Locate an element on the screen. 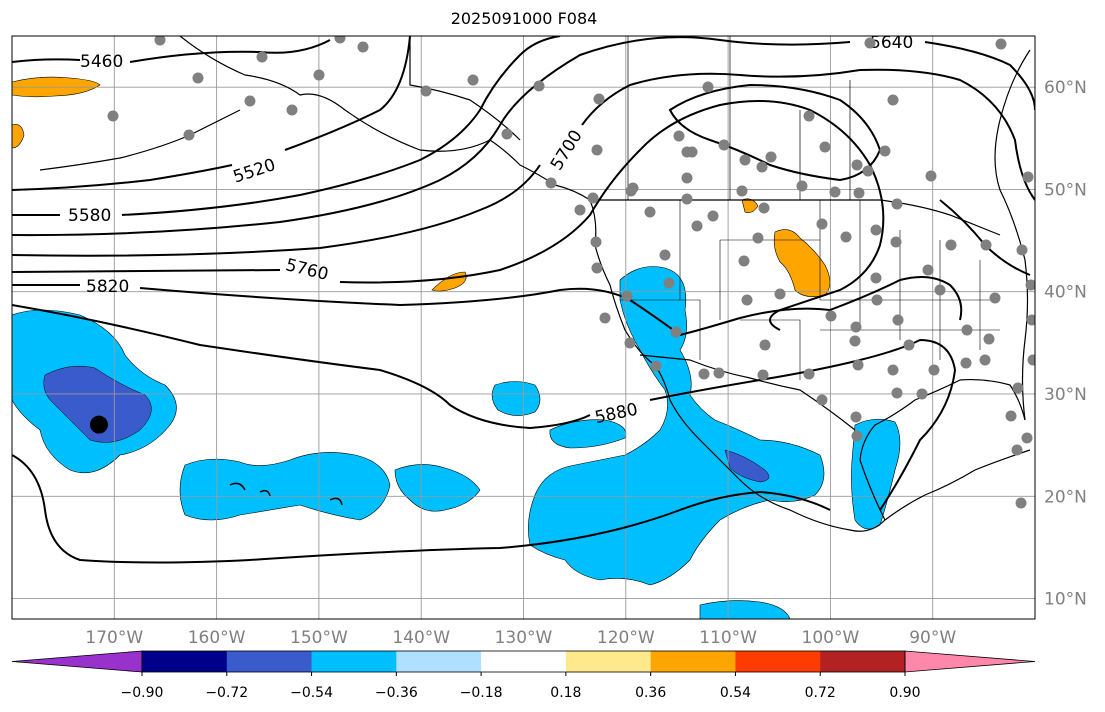  latitude-tick-label: 50°N is located at coordinates (1065, 190).